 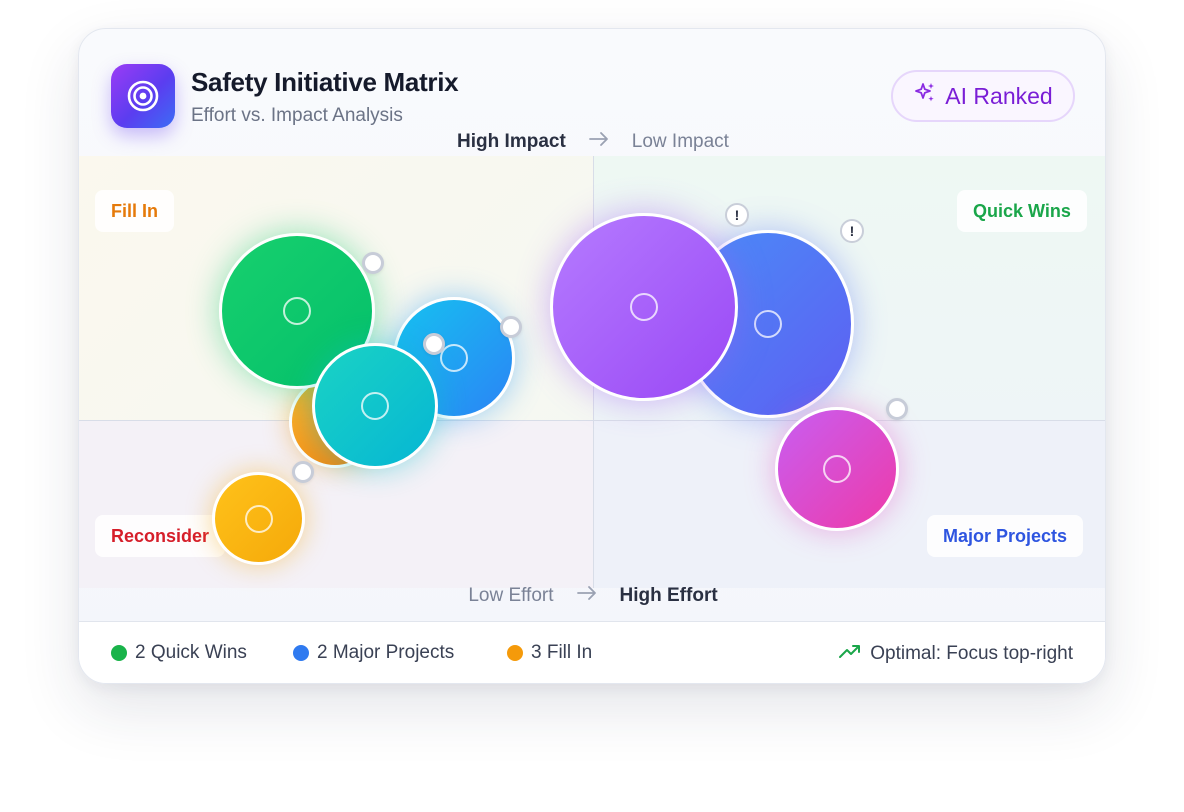 What do you see at coordinates (971, 653) in the screenshot?
I see `optimal-label: Optimal: Focus top-right` at bounding box center [971, 653].